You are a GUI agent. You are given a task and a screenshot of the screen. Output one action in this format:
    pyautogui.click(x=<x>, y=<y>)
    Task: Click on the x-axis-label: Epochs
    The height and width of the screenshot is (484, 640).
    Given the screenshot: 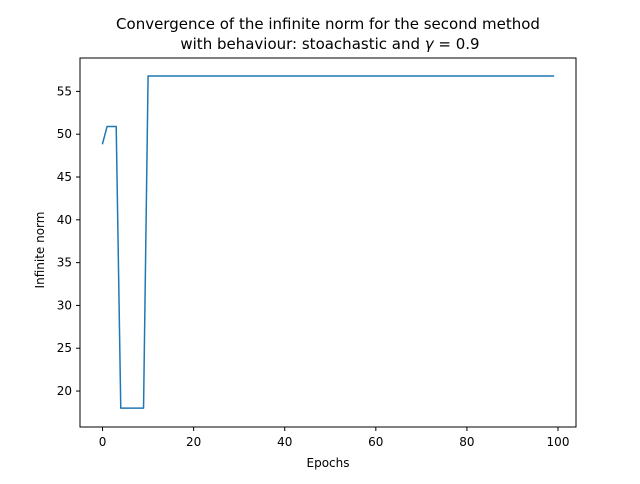 What is the action you would take?
    pyautogui.click(x=328, y=463)
    